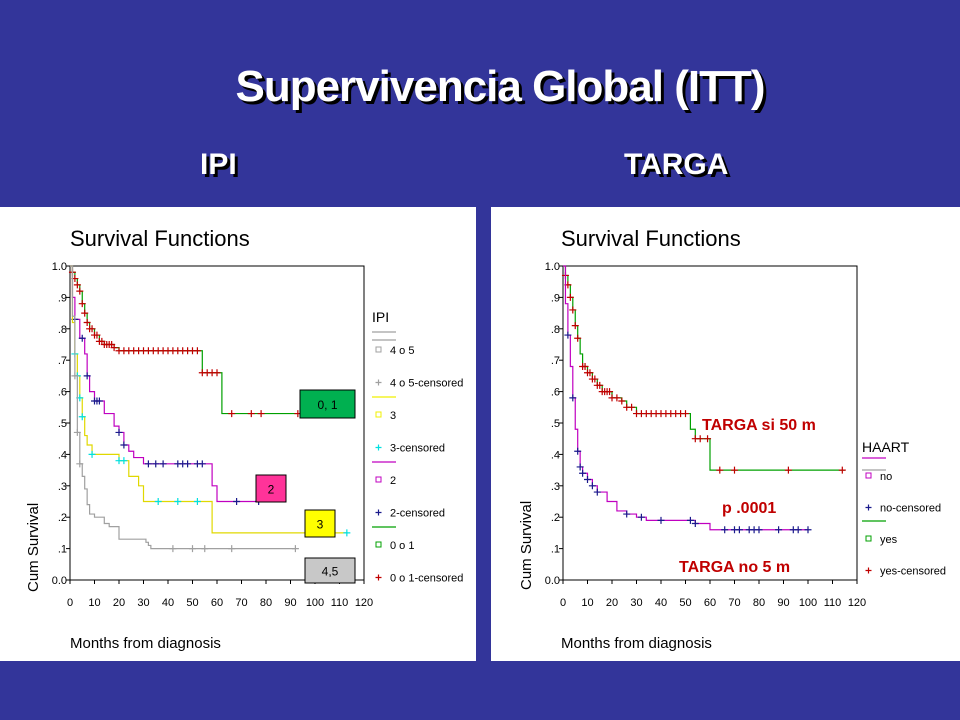 Image resolution: width=960 pixels, height=720 pixels. I want to click on x-tick-label: 70, so click(734, 603).